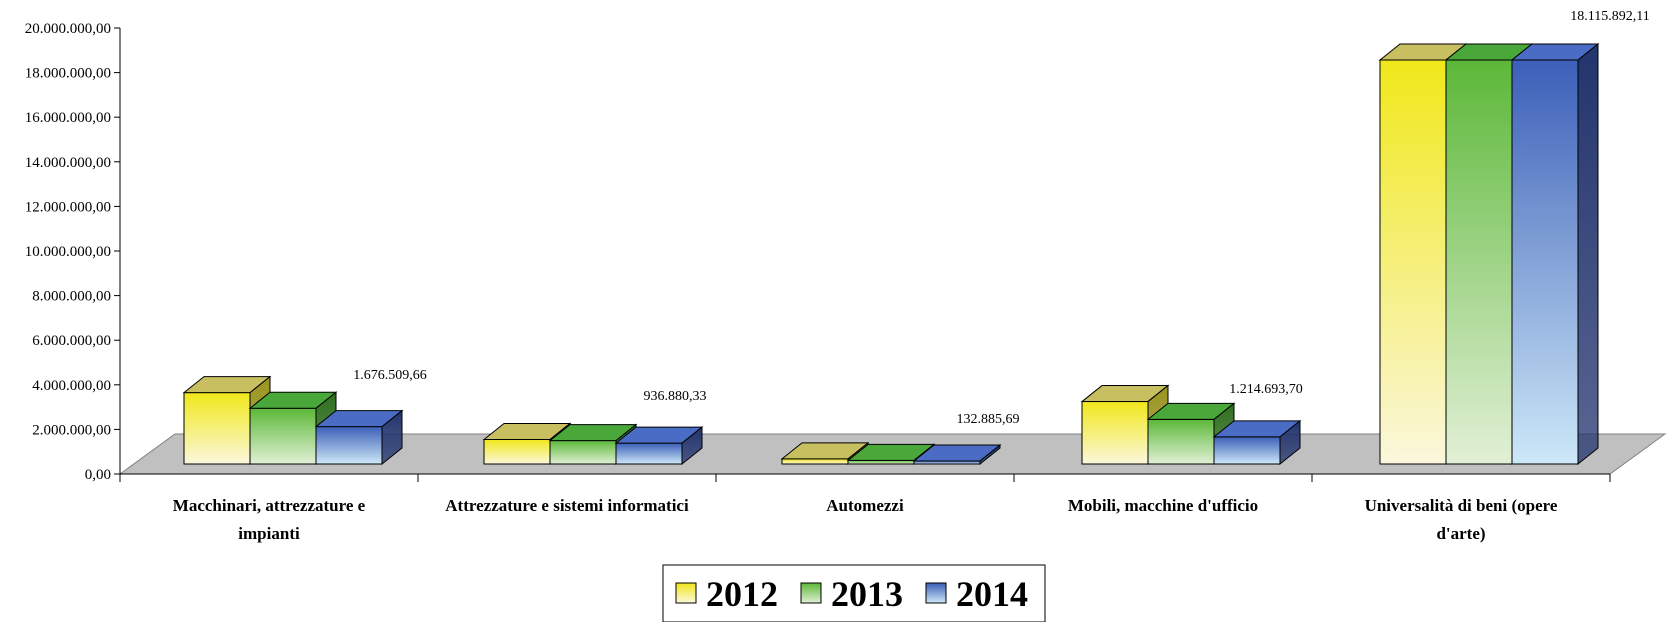 This screenshot has height=622, width=1675. I want to click on y-tick-label: 20.000.000,00, so click(68, 29).